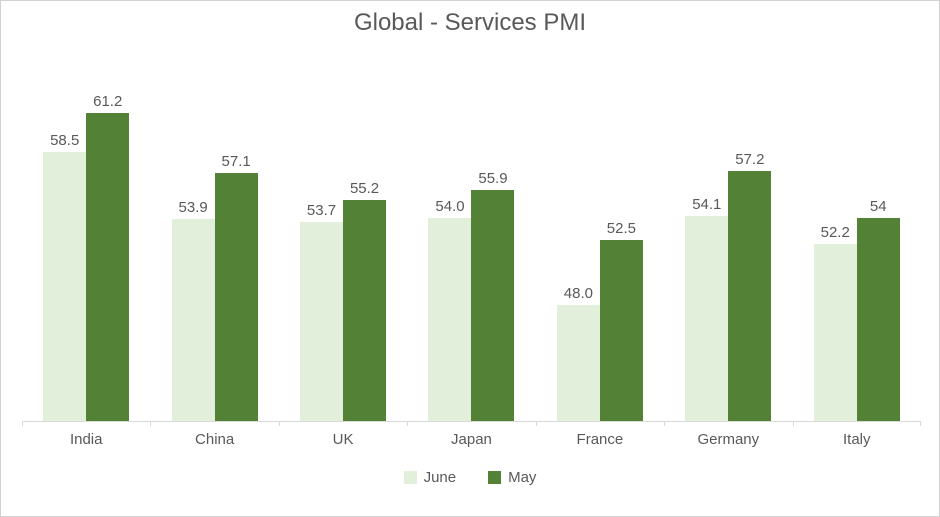 Image resolution: width=940 pixels, height=517 pixels. I want to click on category-label: India, so click(86, 439).